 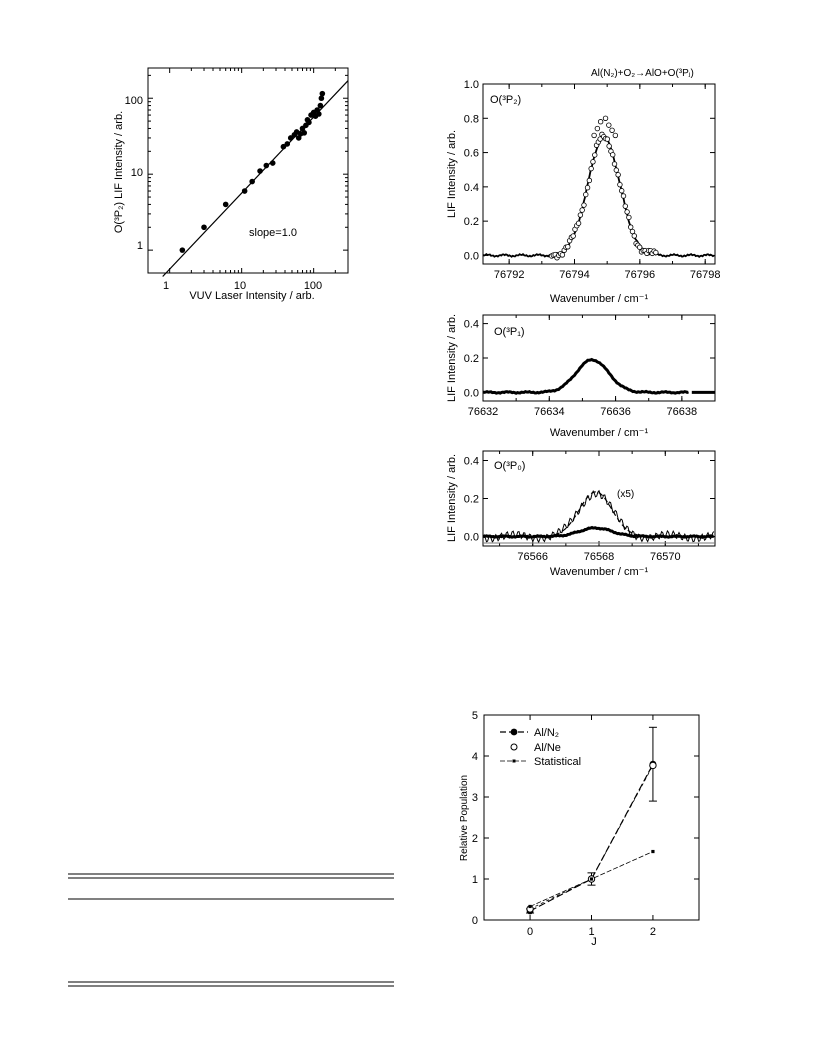 What do you see at coordinates (471, 170) in the screenshot?
I see `p2-y-tick-labels: 0.0 0.2 0.4 0.6 0.8 1.0` at bounding box center [471, 170].